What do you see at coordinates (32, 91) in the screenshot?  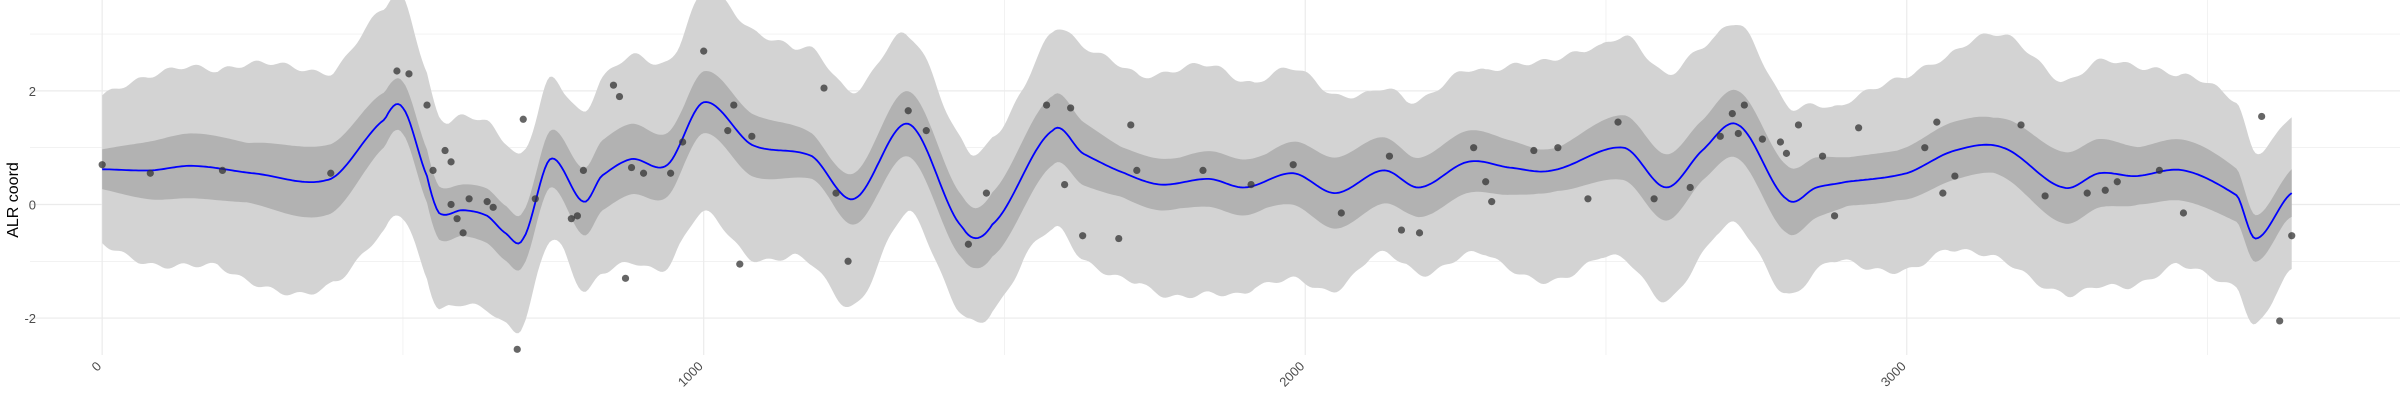 I see `y-tick-label: 2` at bounding box center [32, 91].